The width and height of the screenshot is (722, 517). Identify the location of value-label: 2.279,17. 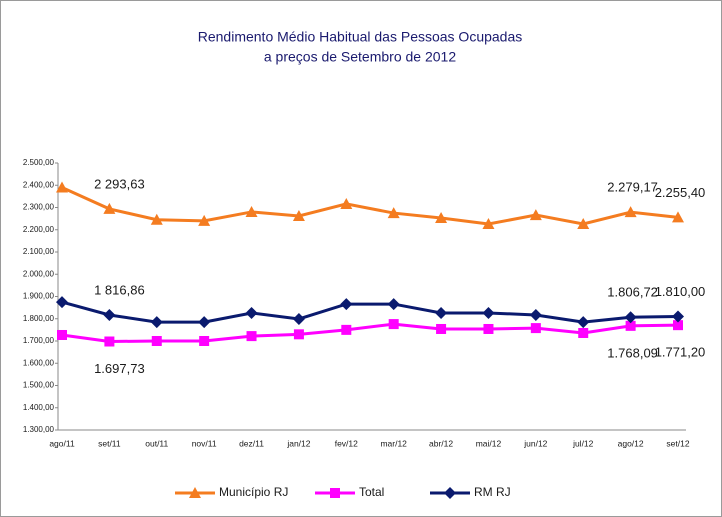
(632, 187).